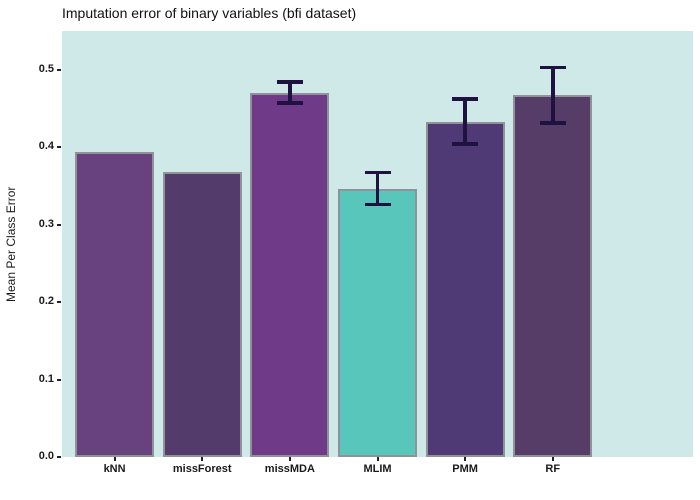  What do you see at coordinates (11, 244) in the screenshot?
I see `y-axis-title: Mean Per Class Error` at bounding box center [11, 244].